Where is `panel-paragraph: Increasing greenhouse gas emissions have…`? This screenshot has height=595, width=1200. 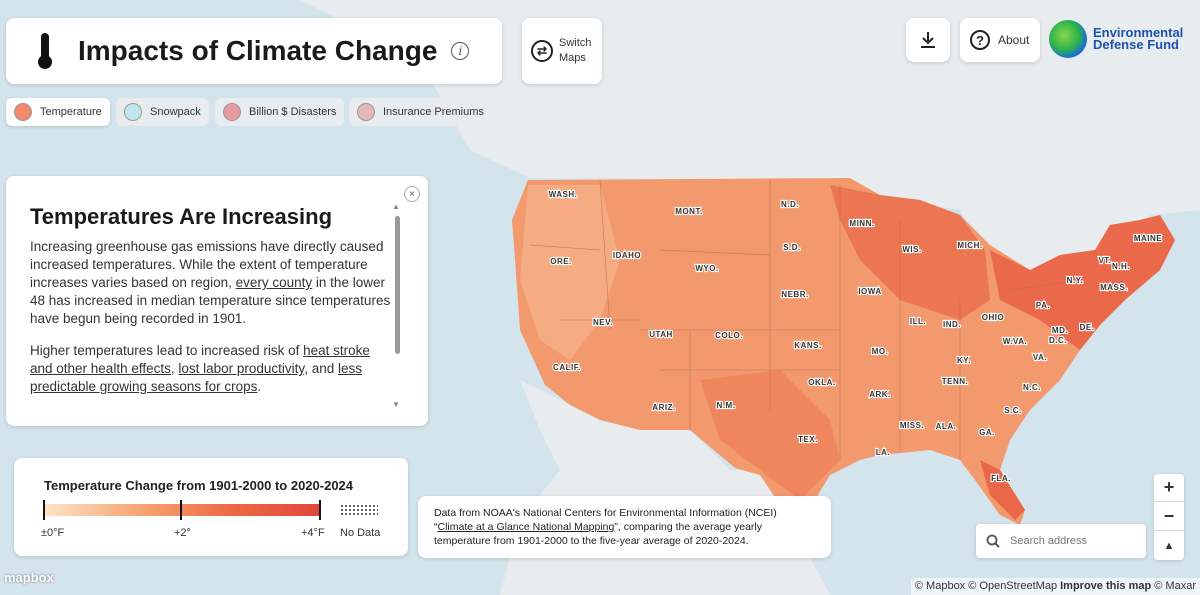 panel-paragraph: Increasing greenhouse gas emissions have… is located at coordinates (211, 283).